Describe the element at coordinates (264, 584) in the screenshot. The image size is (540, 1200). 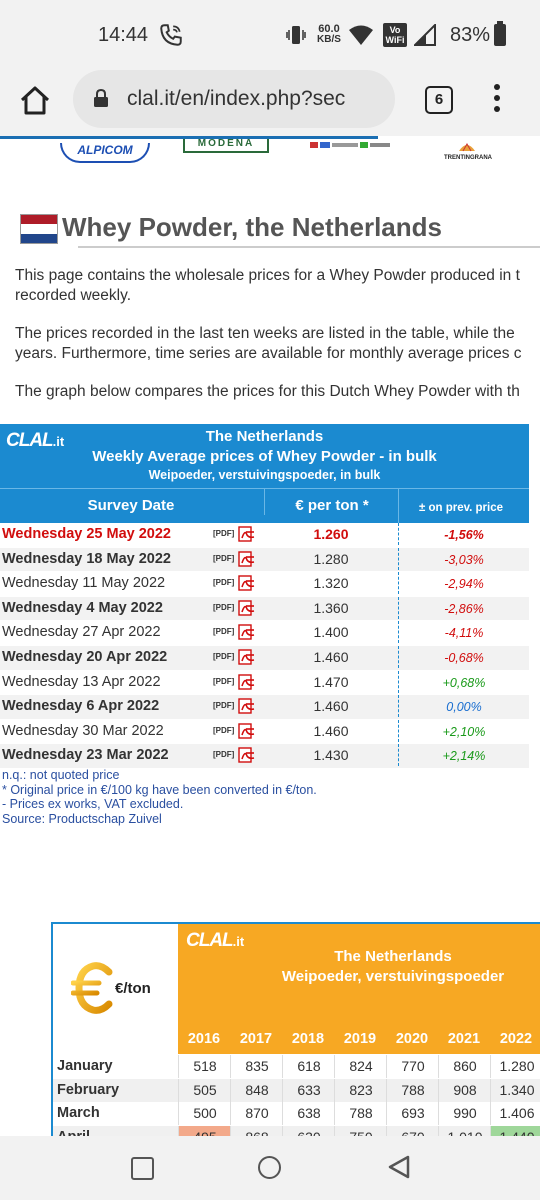
I see `weekly-table-row: Wednesday 11 May 2022 [PDF] 1.320 -2,94%` at that location.